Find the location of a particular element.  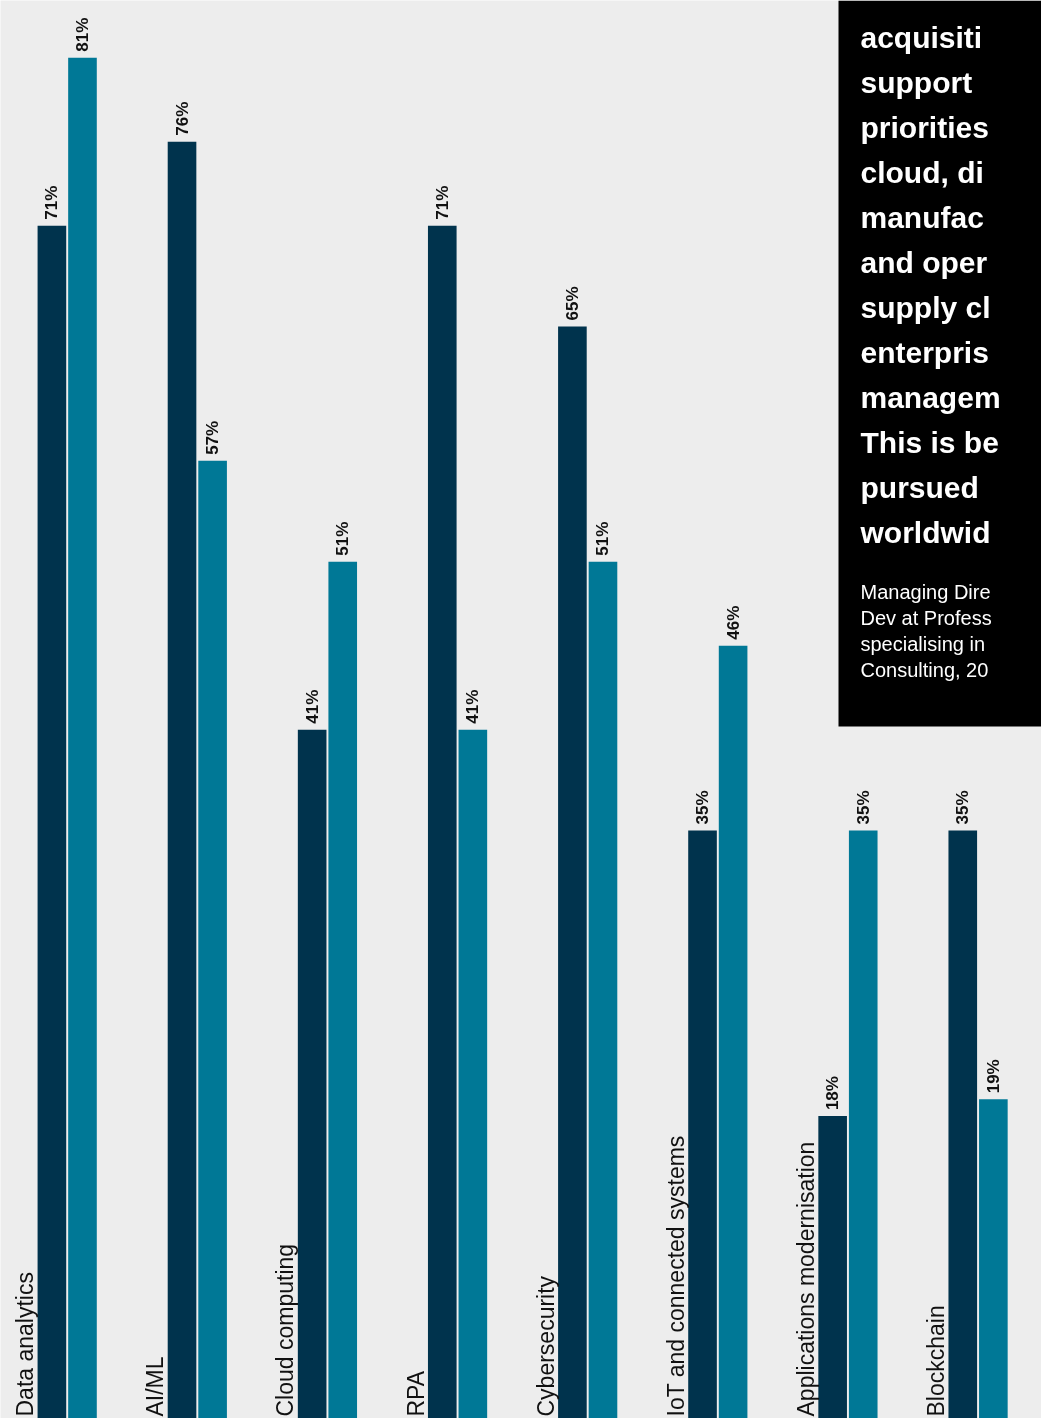

x-tick-label: AI/ML is located at coordinates (155, 1386).